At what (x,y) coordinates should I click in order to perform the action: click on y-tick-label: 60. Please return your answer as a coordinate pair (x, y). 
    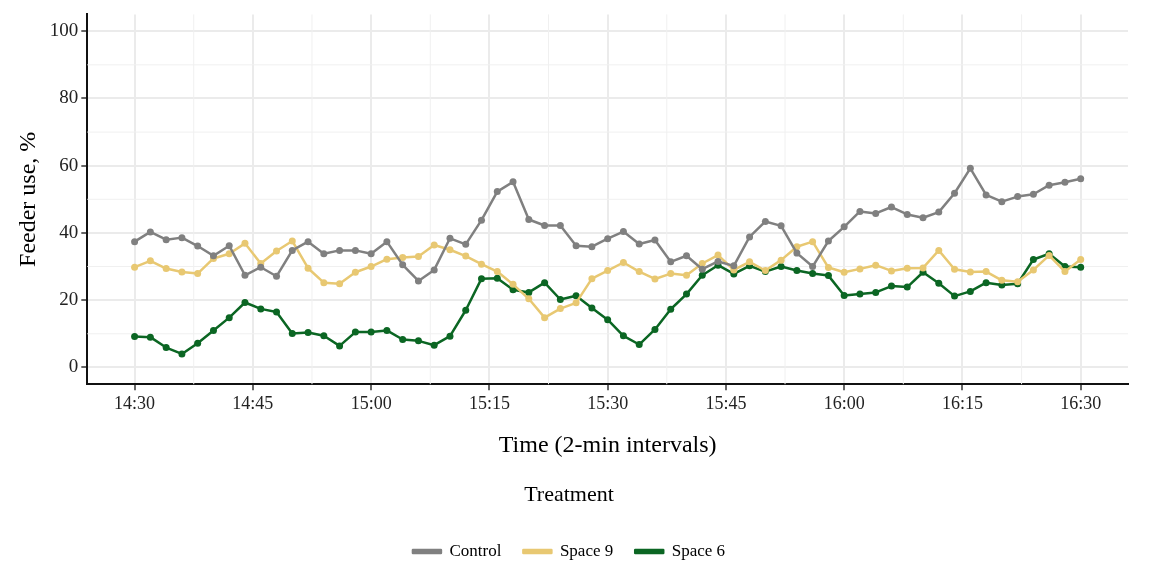
    Looking at the image, I should click on (69, 164).